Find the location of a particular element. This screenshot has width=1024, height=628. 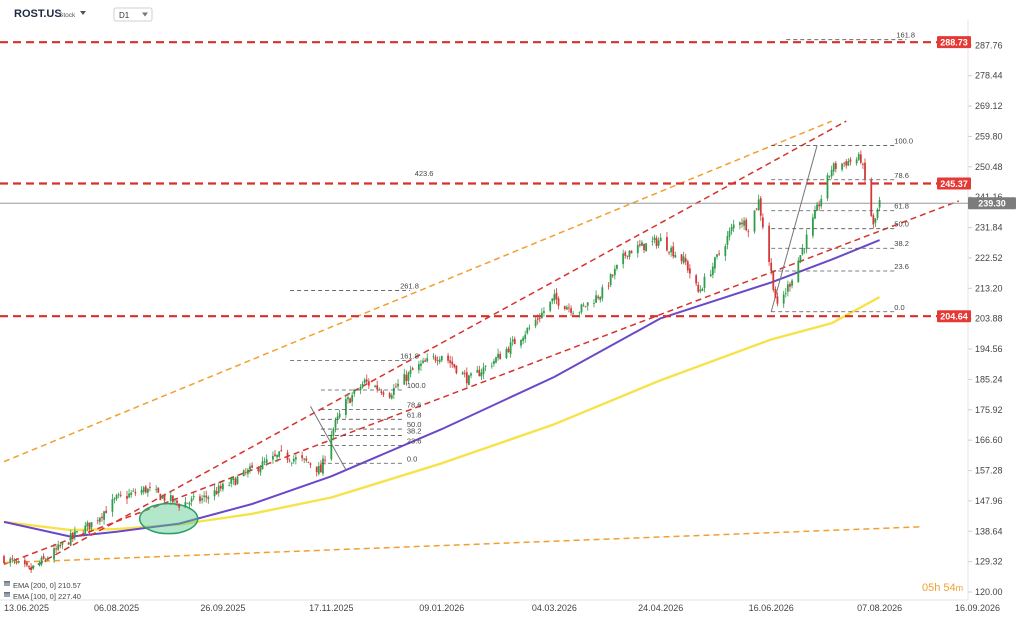

fib-extension-label: 261.8 is located at coordinates (409, 286).